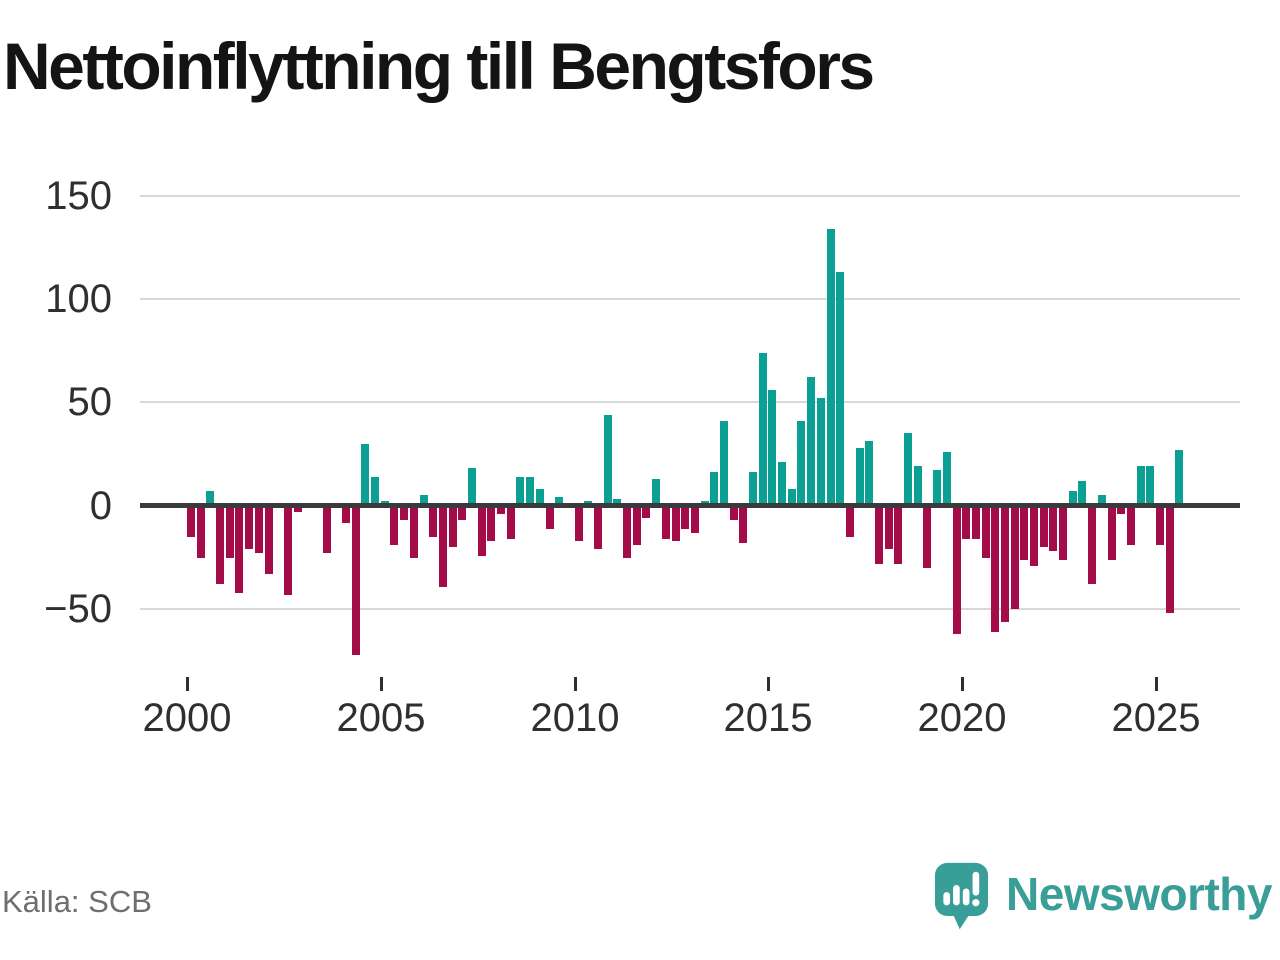 The image size is (1280, 960). What do you see at coordinates (962, 896) in the screenshot?
I see `newsworthy-logo-icon` at bounding box center [962, 896].